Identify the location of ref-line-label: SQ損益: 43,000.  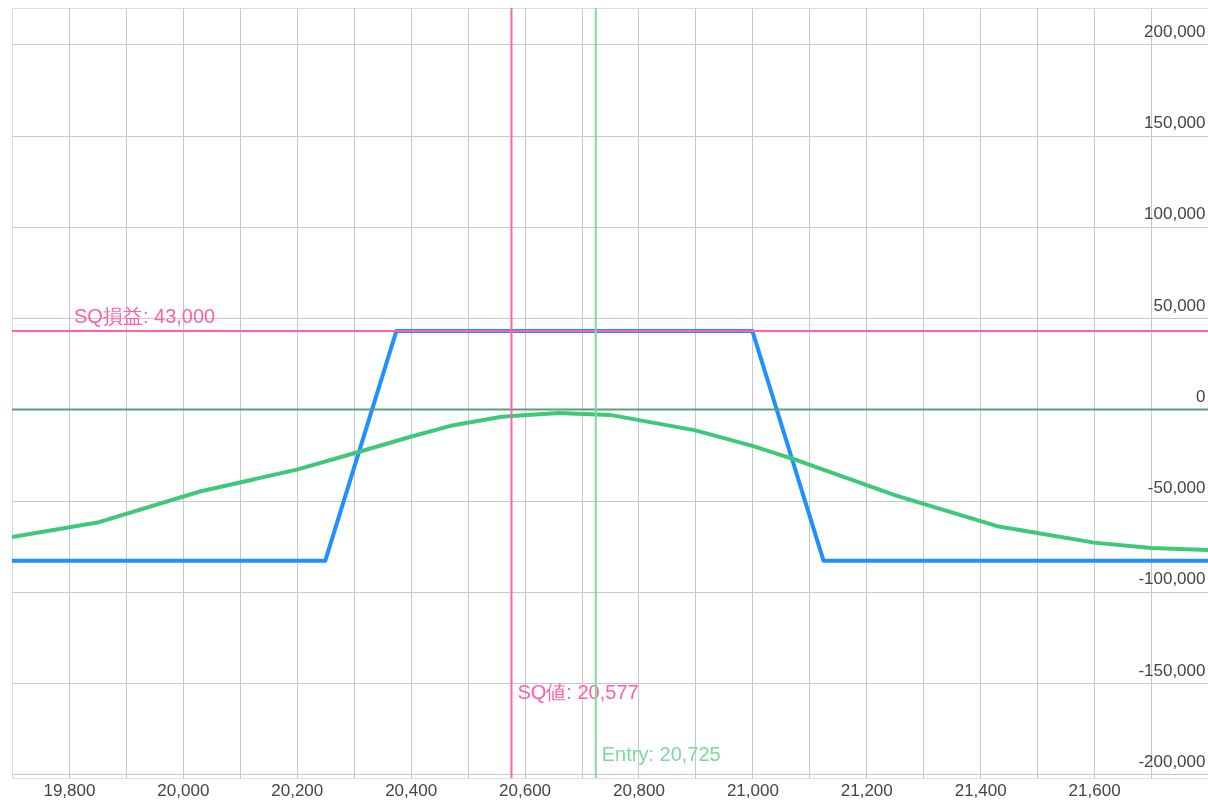
(145, 315).